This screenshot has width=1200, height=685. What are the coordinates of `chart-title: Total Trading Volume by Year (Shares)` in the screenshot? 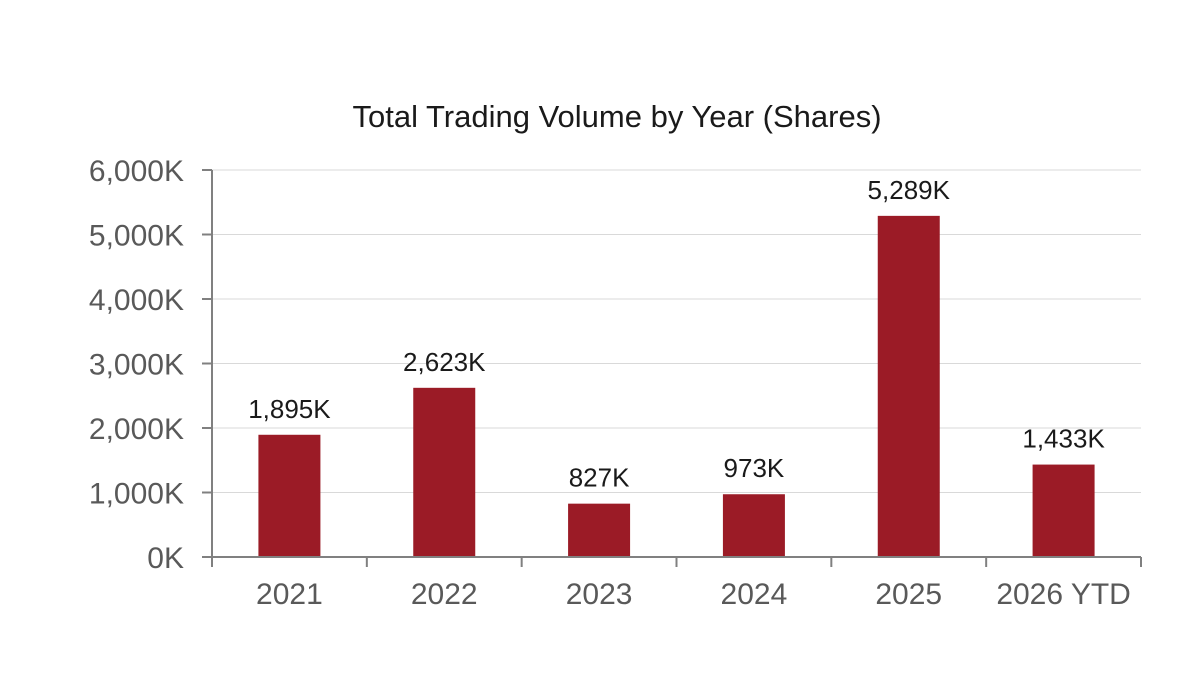 It's located at (616, 116).